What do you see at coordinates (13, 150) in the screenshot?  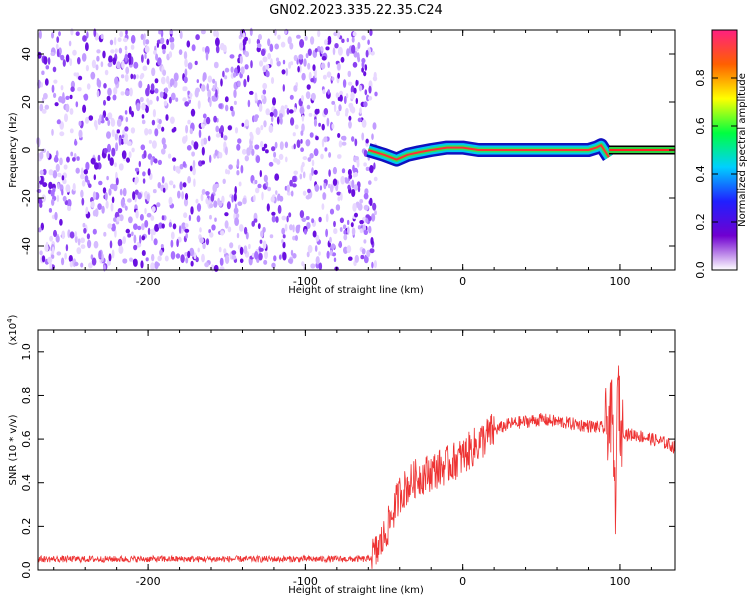 I see `spectrogram-y-label: Frequency (Hz)` at bounding box center [13, 150].